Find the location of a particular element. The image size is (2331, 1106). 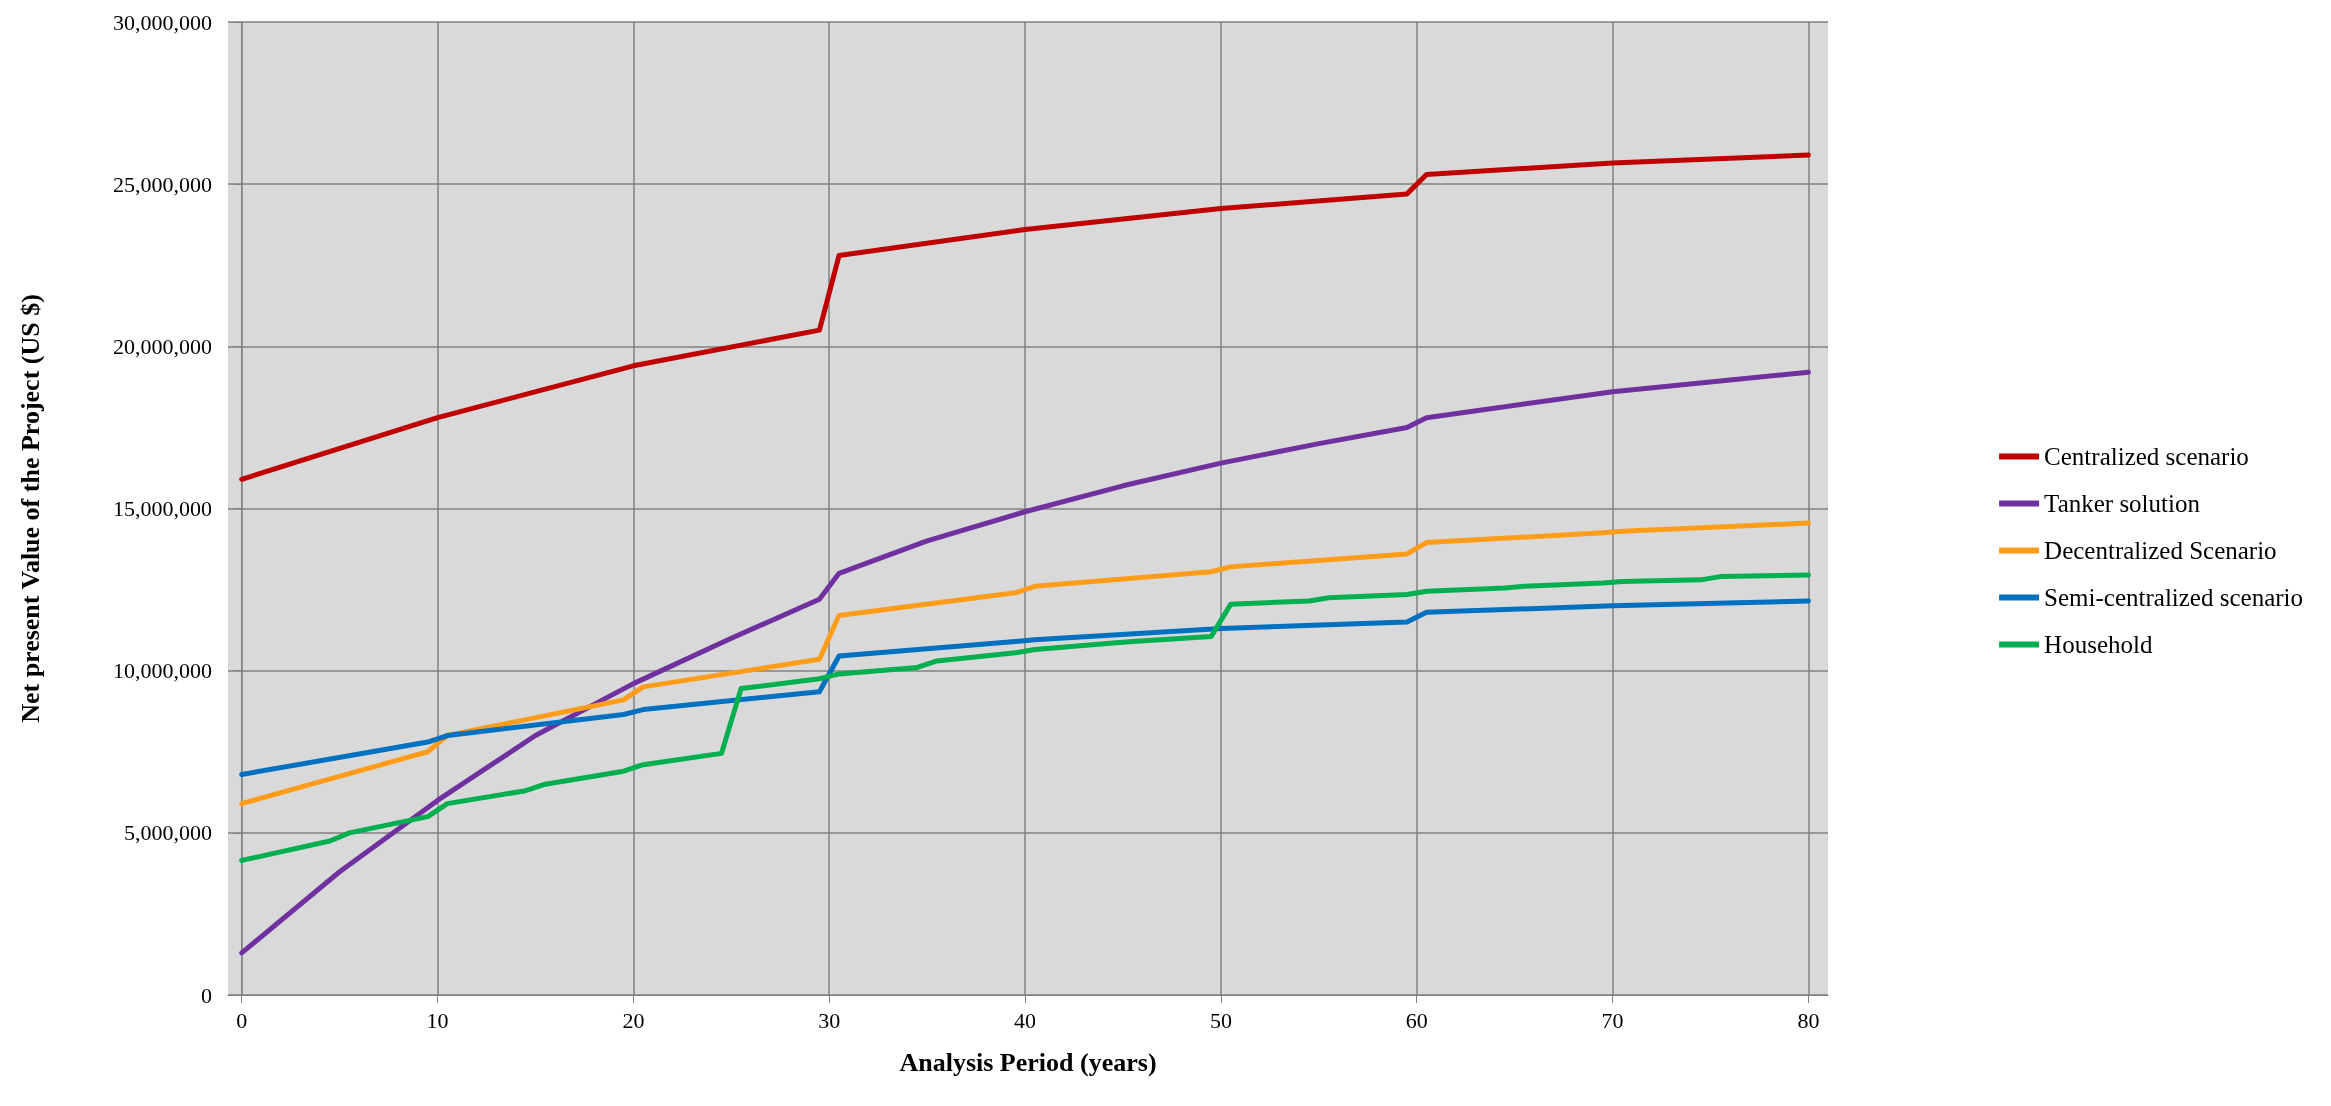

y-tick-label: 20,000,000 is located at coordinates (162, 346).